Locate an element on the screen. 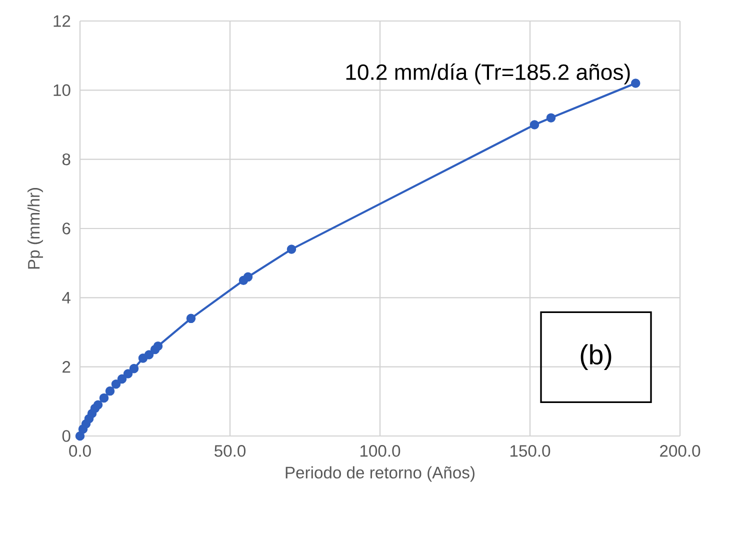  x-tick-label: 0.0 is located at coordinates (80, 451).